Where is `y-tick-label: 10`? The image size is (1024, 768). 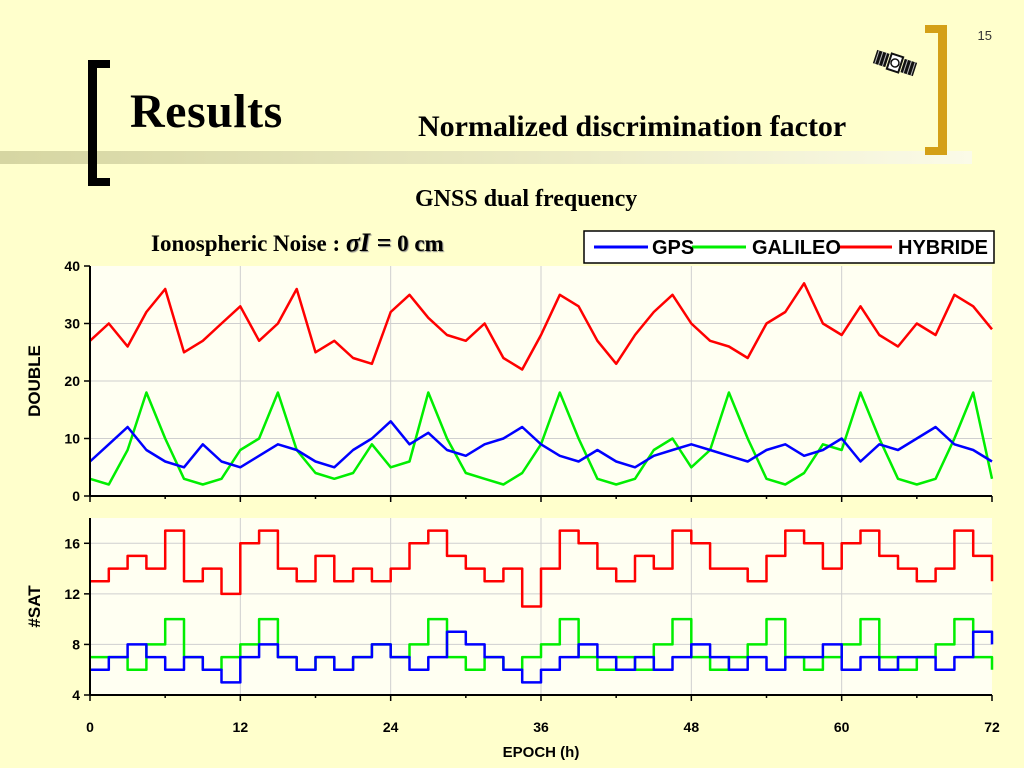
y-tick-label: 10 is located at coordinates (72, 439).